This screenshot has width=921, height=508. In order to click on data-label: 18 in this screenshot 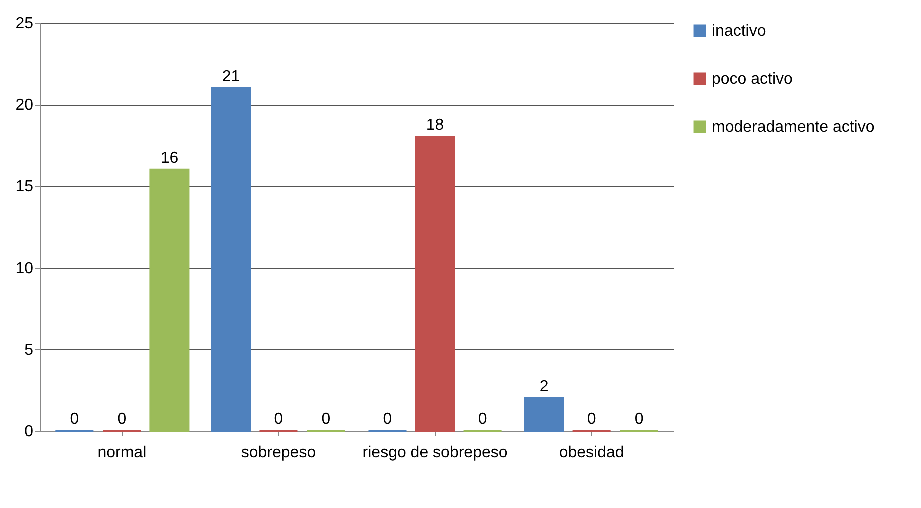, I will do `click(435, 125)`.